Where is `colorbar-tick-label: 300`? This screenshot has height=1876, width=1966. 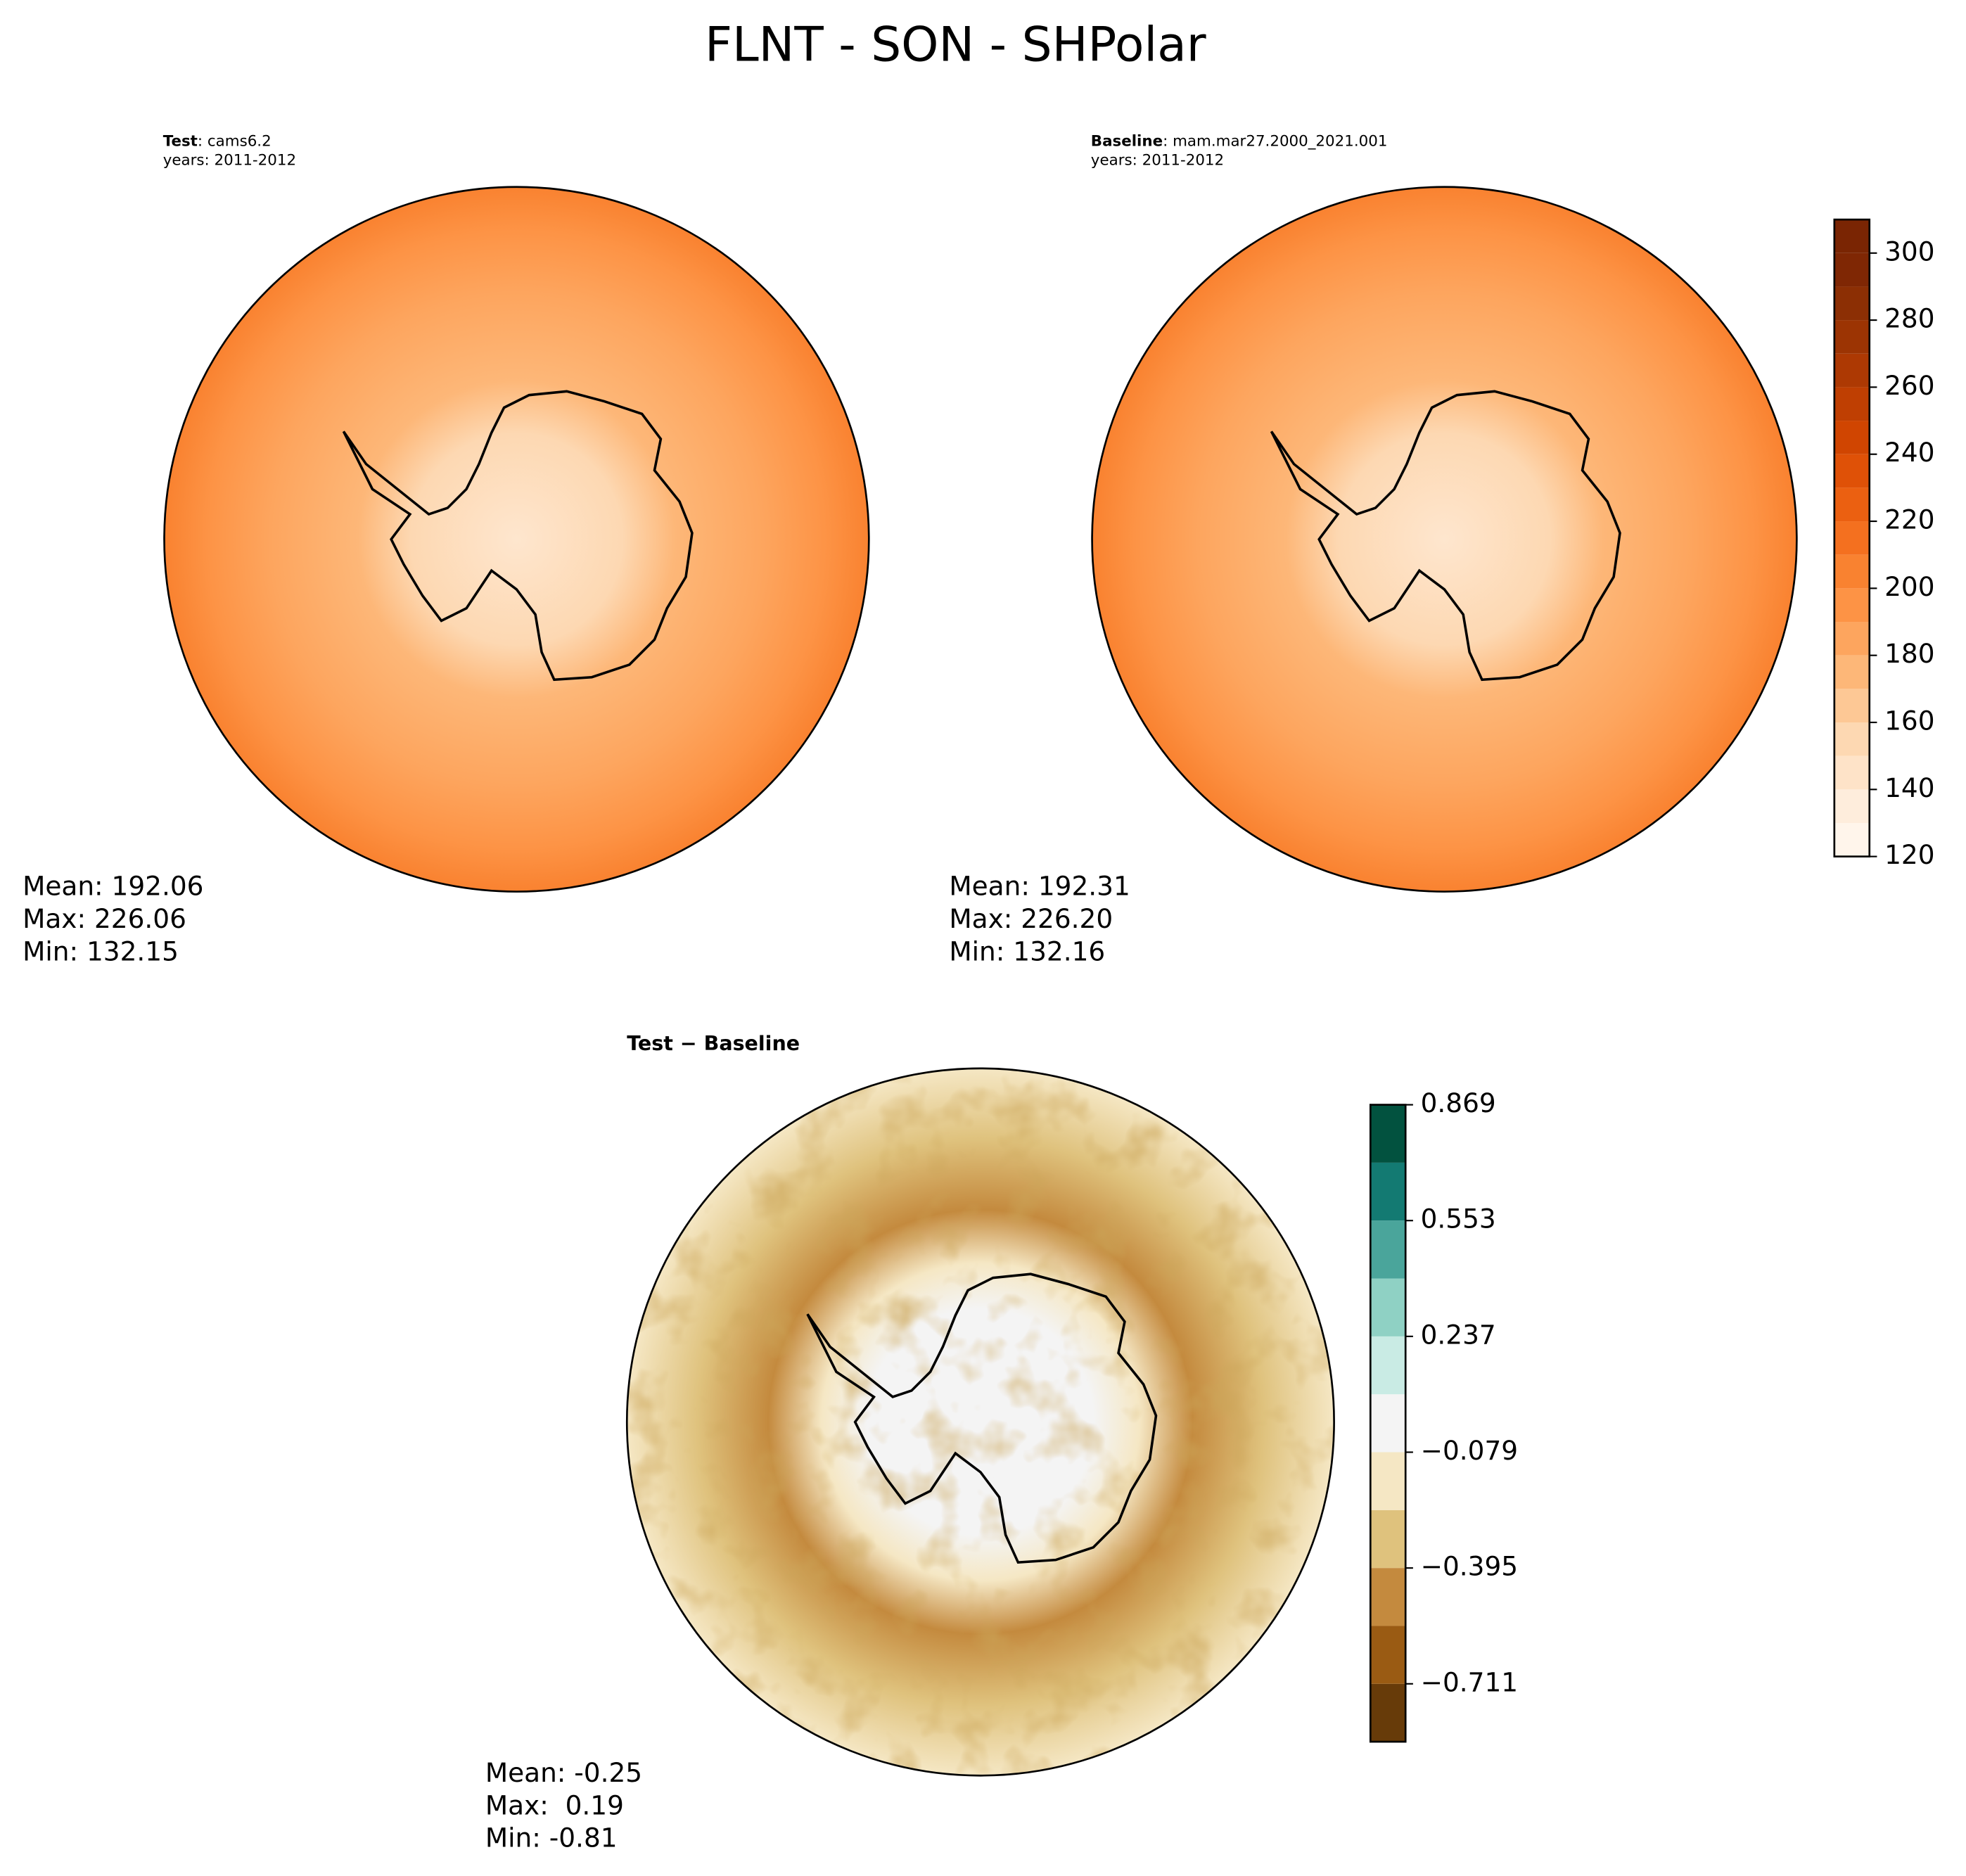
colorbar-tick-label: 300 is located at coordinates (1909, 251).